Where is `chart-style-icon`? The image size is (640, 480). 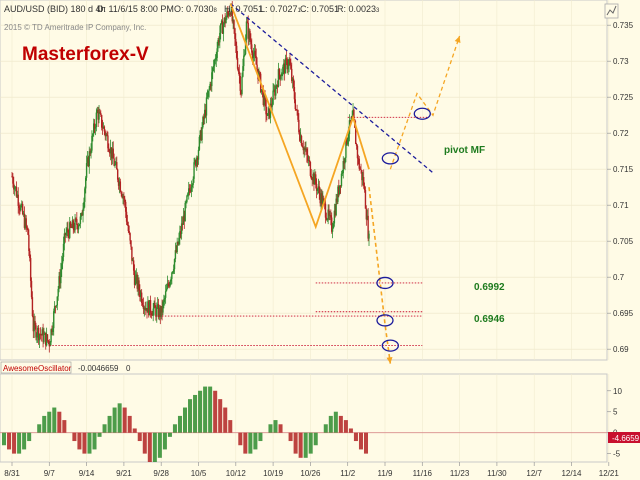
chart-style-icon is located at coordinates (611, 11).